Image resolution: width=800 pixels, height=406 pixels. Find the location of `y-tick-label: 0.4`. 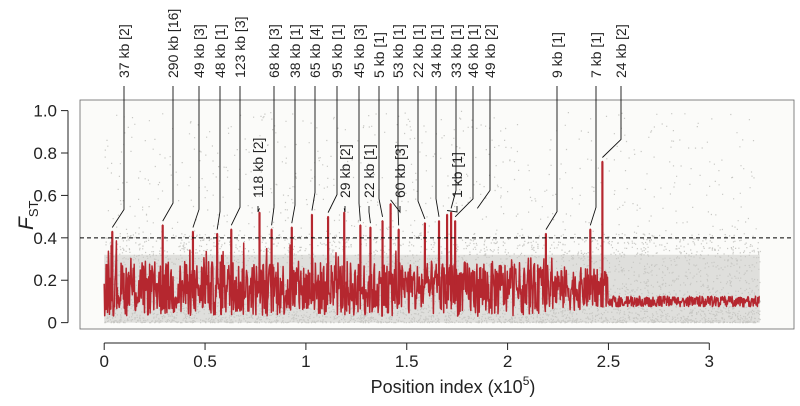

y-tick-label: 0.4 is located at coordinates (45, 238).